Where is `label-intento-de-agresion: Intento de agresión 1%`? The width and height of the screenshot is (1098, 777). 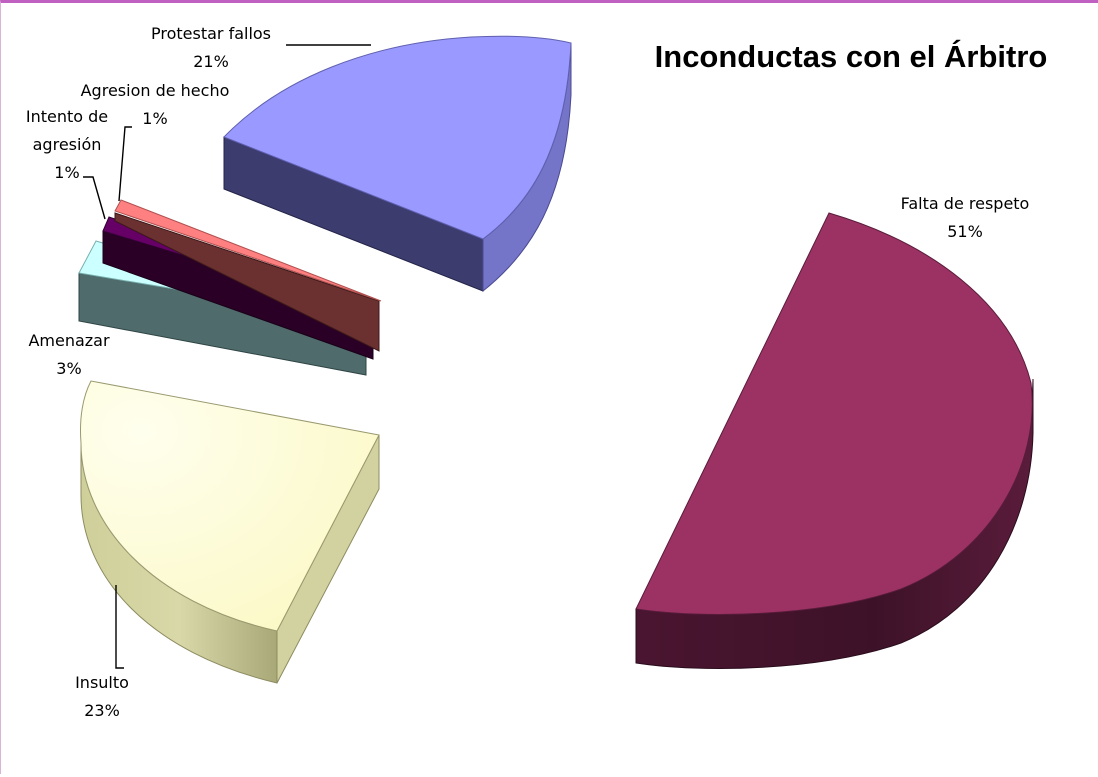 label-intento-de-agresion: Intento de agresión 1% is located at coordinates (67, 144).